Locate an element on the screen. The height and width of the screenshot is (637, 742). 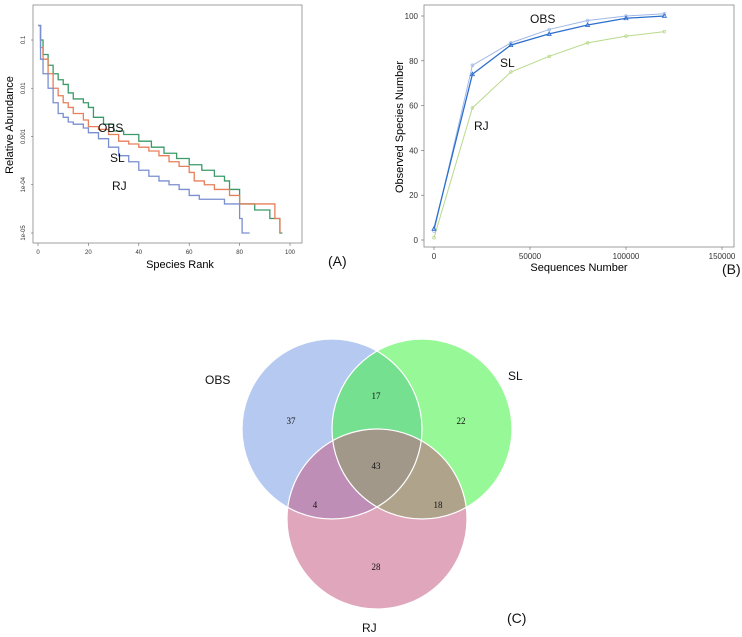
panel-b-x-tick-label-2: 100000 is located at coordinates (626, 256).